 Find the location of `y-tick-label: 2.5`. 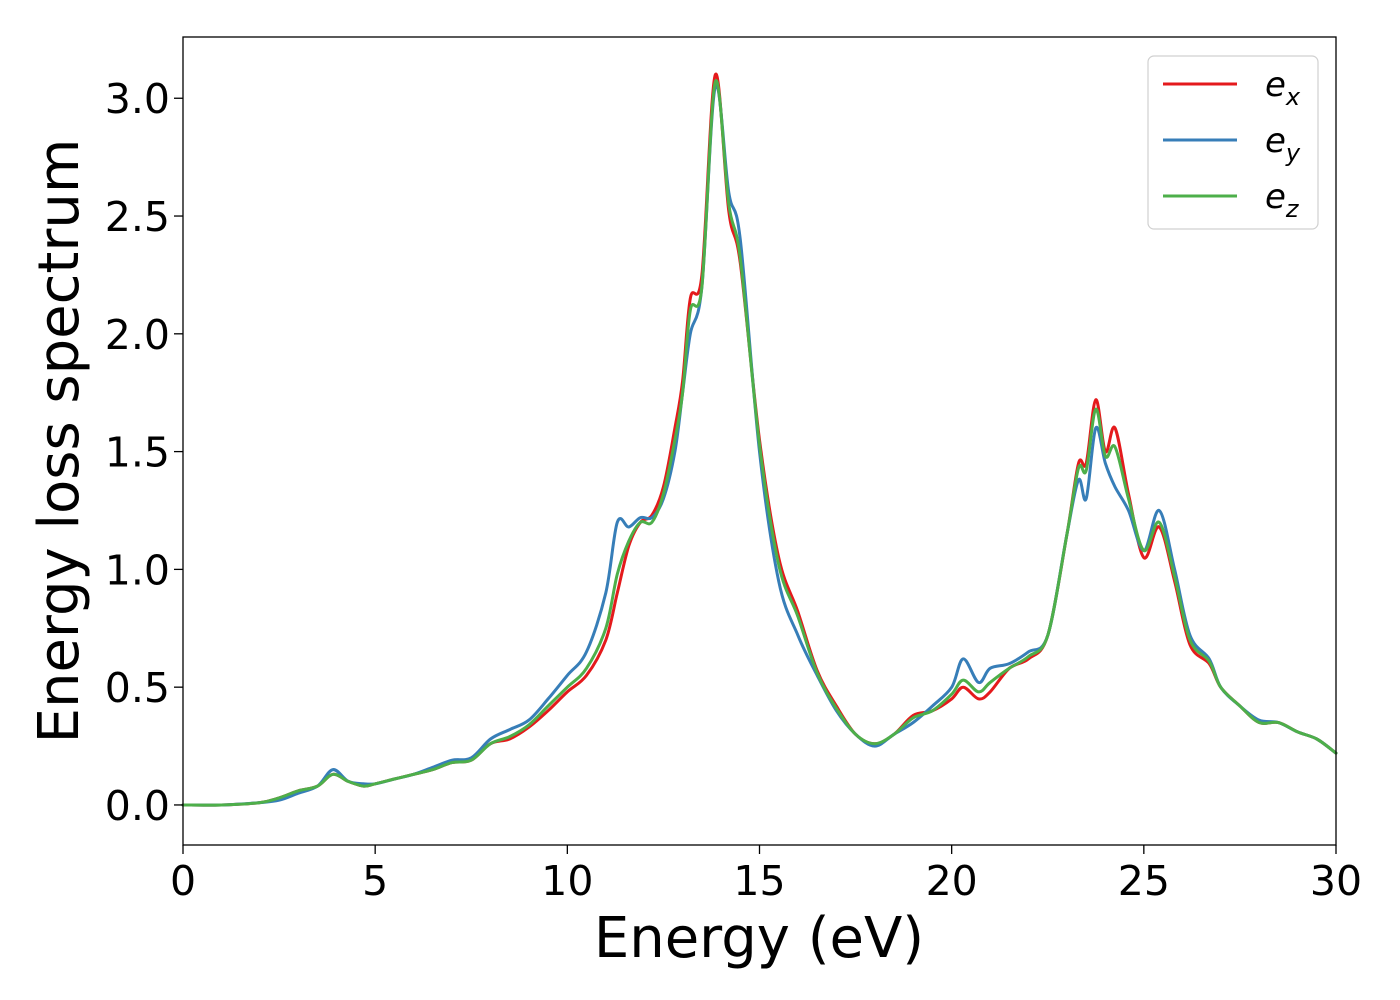

y-tick-label: 2.5 is located at coordinates (137, 217).